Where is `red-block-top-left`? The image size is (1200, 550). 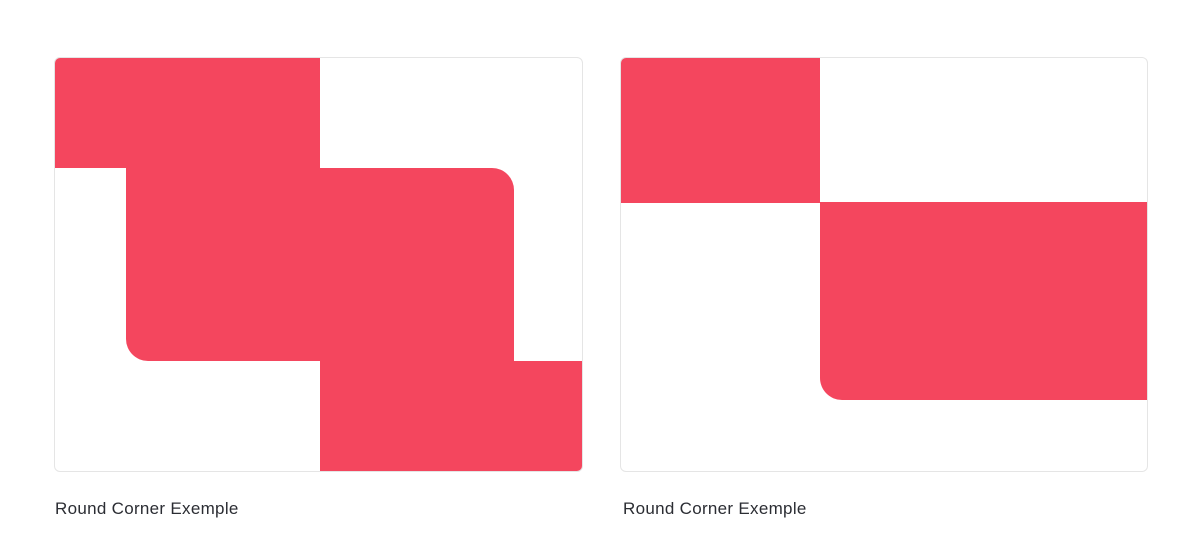
red-block-top-left is located at coordinates (720, 130).